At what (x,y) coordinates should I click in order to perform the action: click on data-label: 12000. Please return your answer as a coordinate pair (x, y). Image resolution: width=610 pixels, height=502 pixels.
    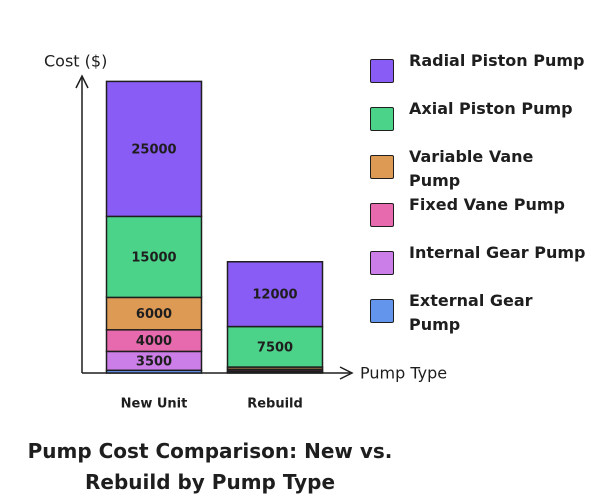
    Looking at the image, I should click on (274, 295).